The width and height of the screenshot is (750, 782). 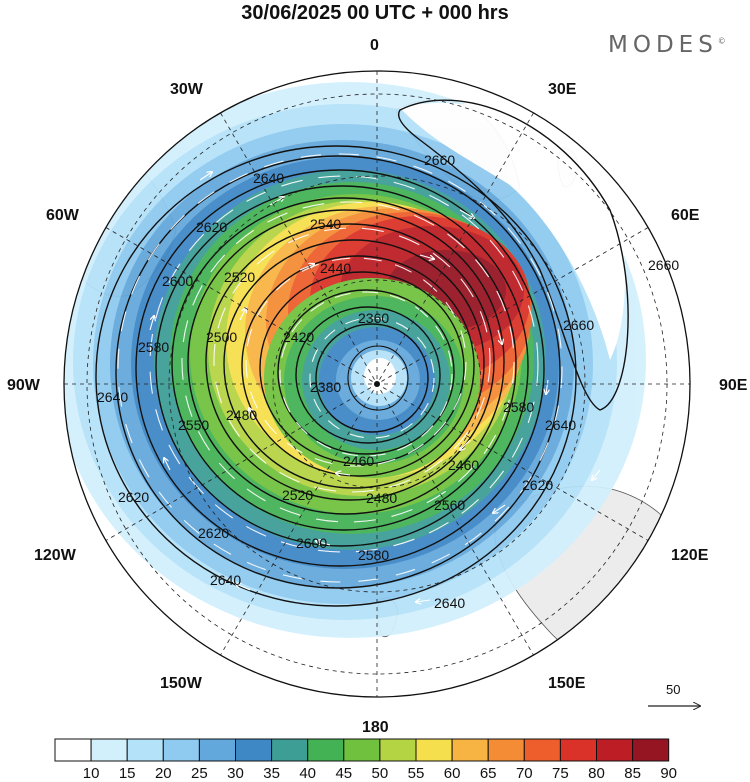 I want to click on lon-label-120e: 120E, so click(x=690, y=555).